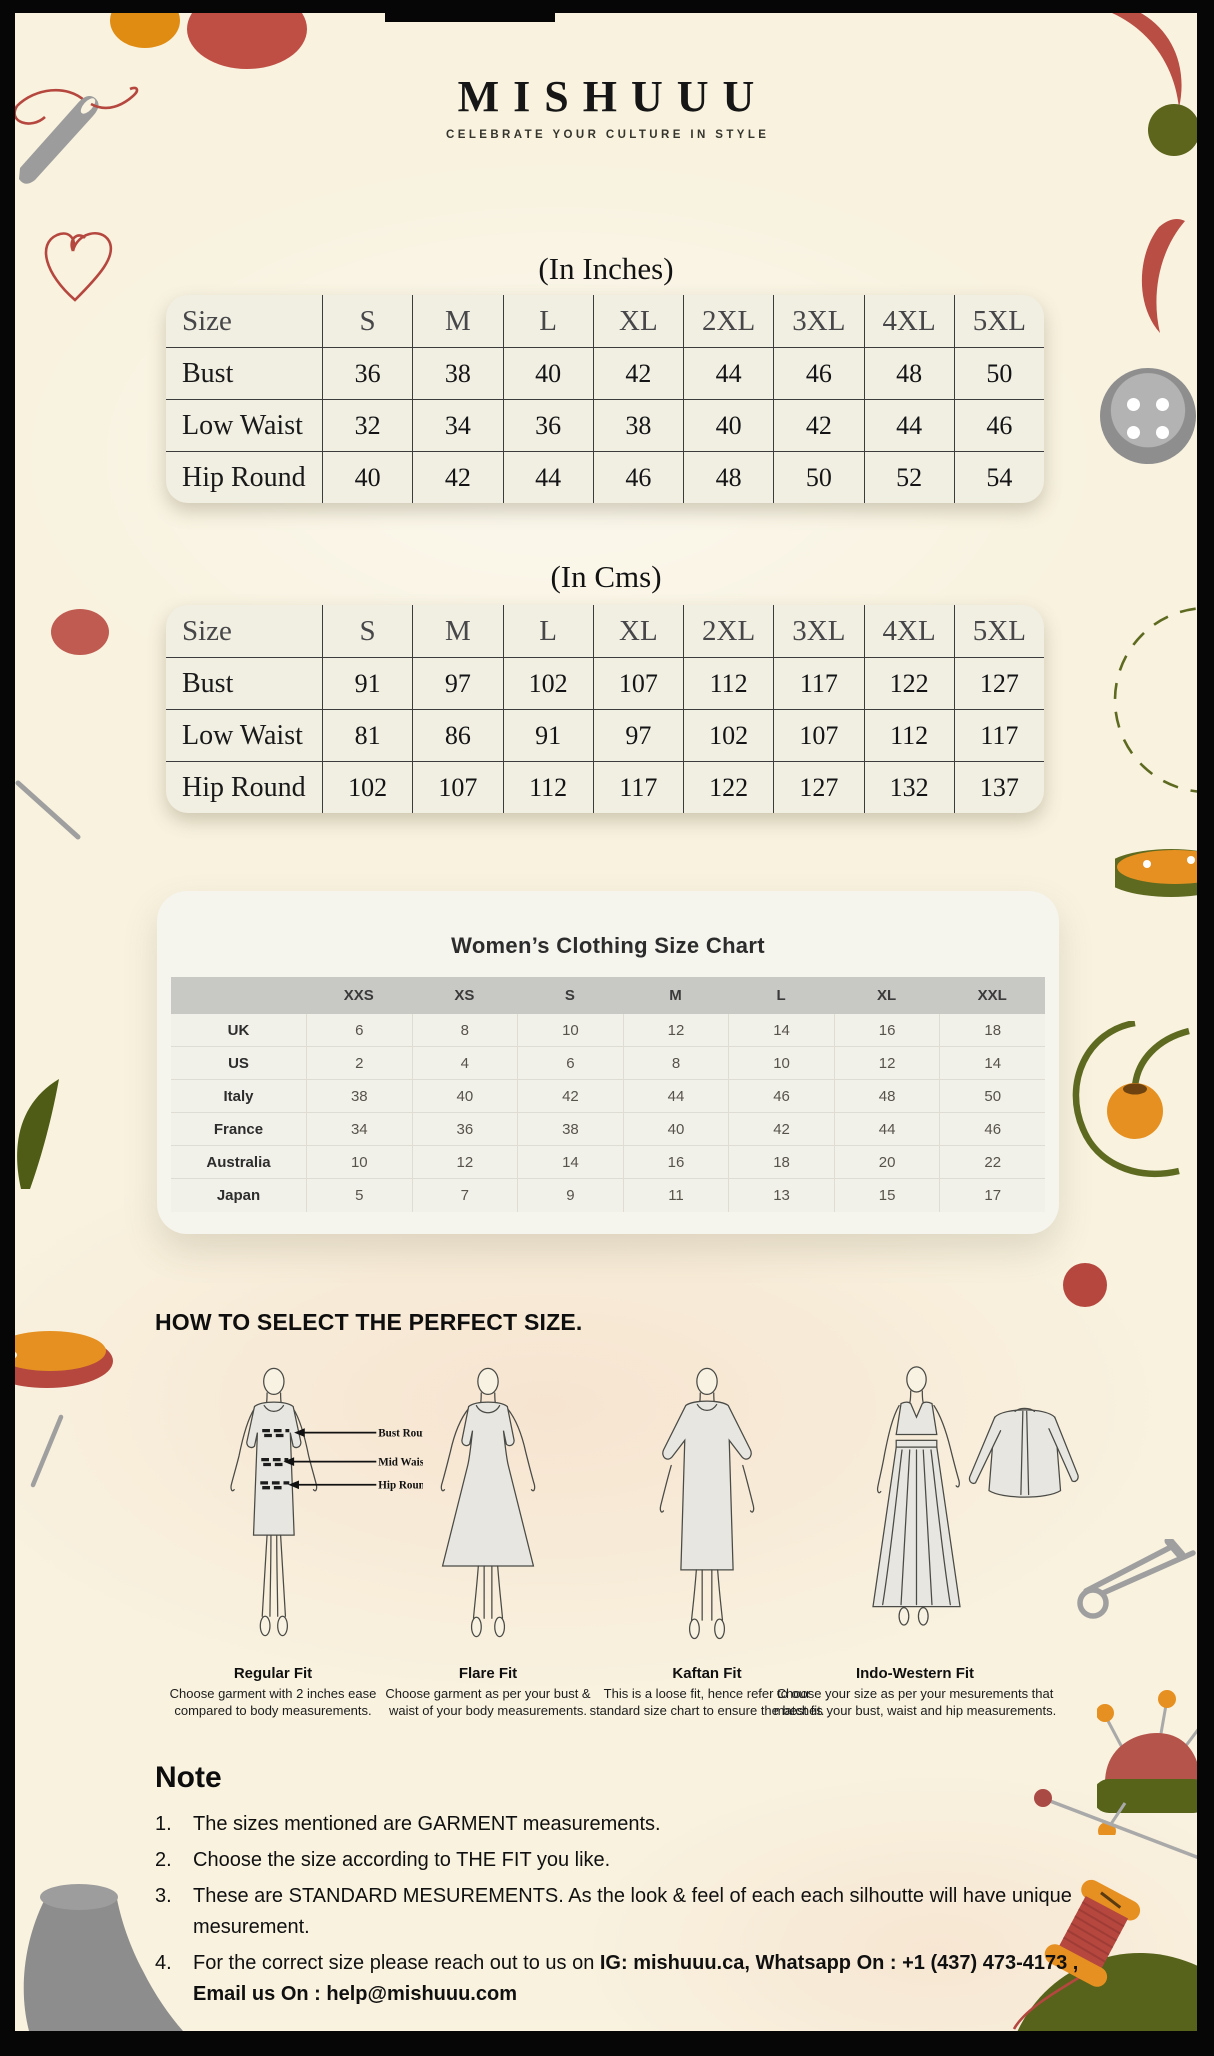  What do you see at coordinates (570, 1195) in the screenshot?
I see `cell-value: 9` at bounding box center [570, 1195].